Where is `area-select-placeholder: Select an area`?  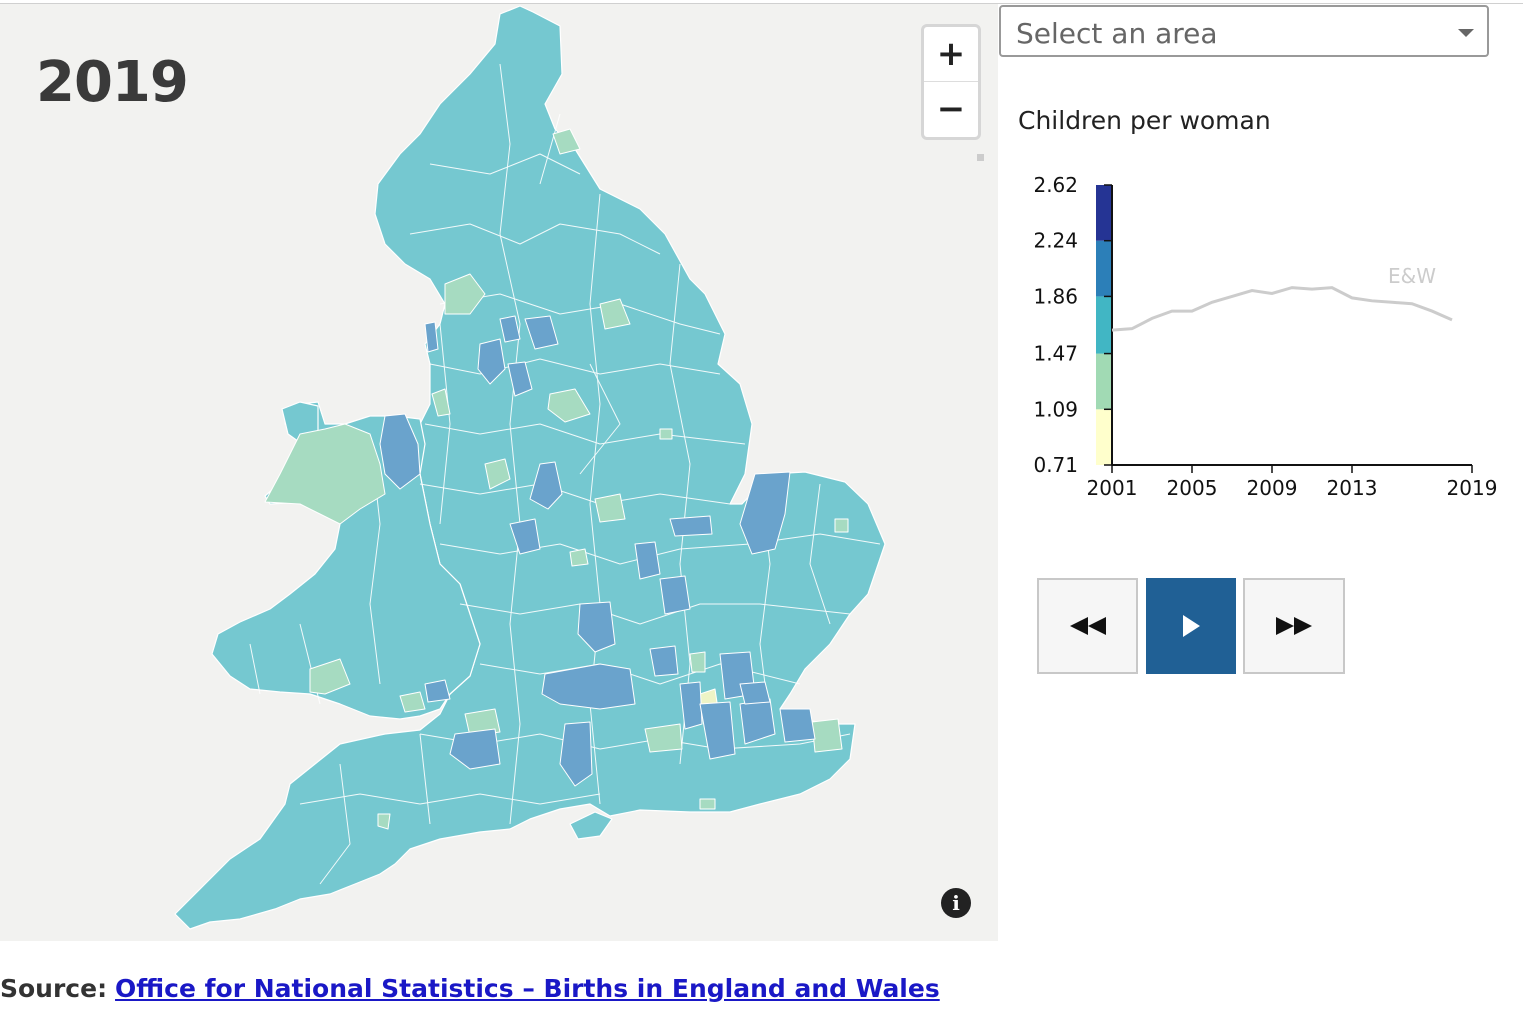 area-select-placeholder: Select an area is located at coordinates (1117, 33).